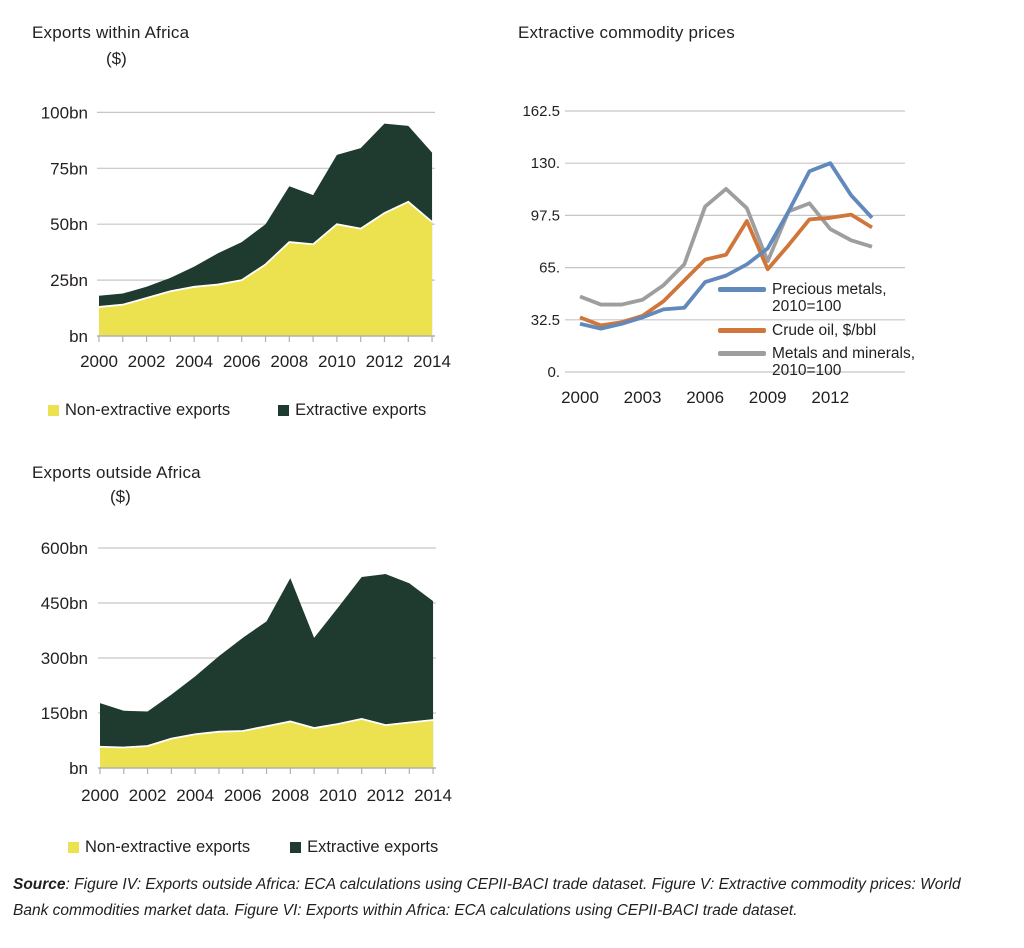  Describe the element at coordinates (545, 215) in the screenshot. I see `y-axis-tick-label: 97.5` at that location.